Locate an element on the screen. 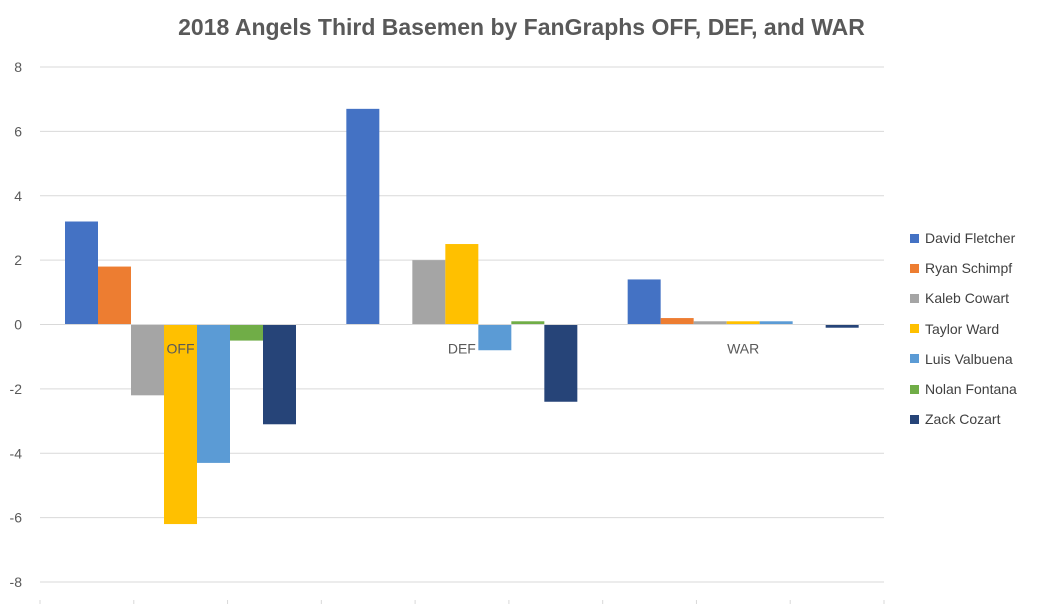 The width and height of the screenshot is (1043, 604). bar-luis-valbuena-war is located at coordinates (776, 323).